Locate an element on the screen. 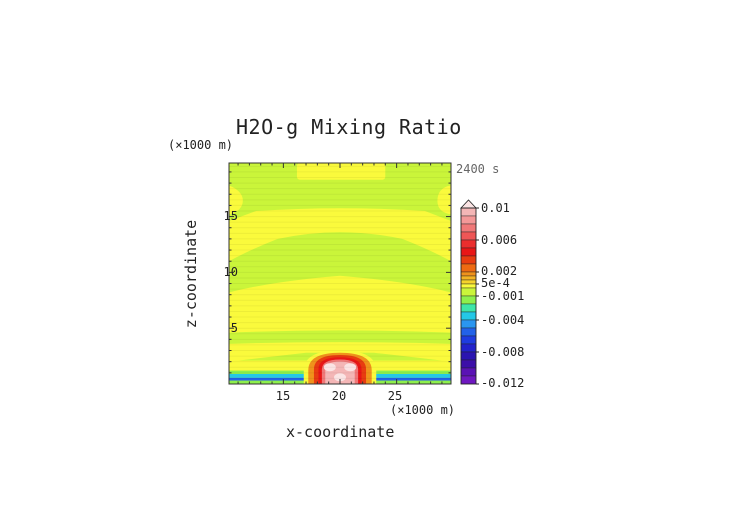 Image resolution: width=752 pixels, height=532 pixels. y-unit-label: (×1000 m) is located at coordinates (201, 145).